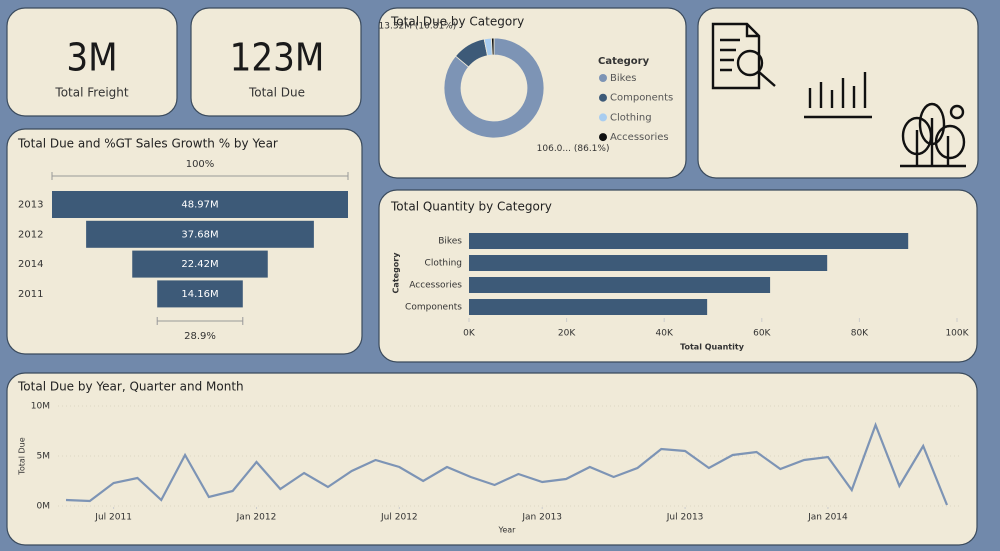 The height and width of the screenshot is (551, 1000). What do you see at coordinates (200, 164) in the screenshot?
I see `annotation: 100%` at bounding box center [200, 164].